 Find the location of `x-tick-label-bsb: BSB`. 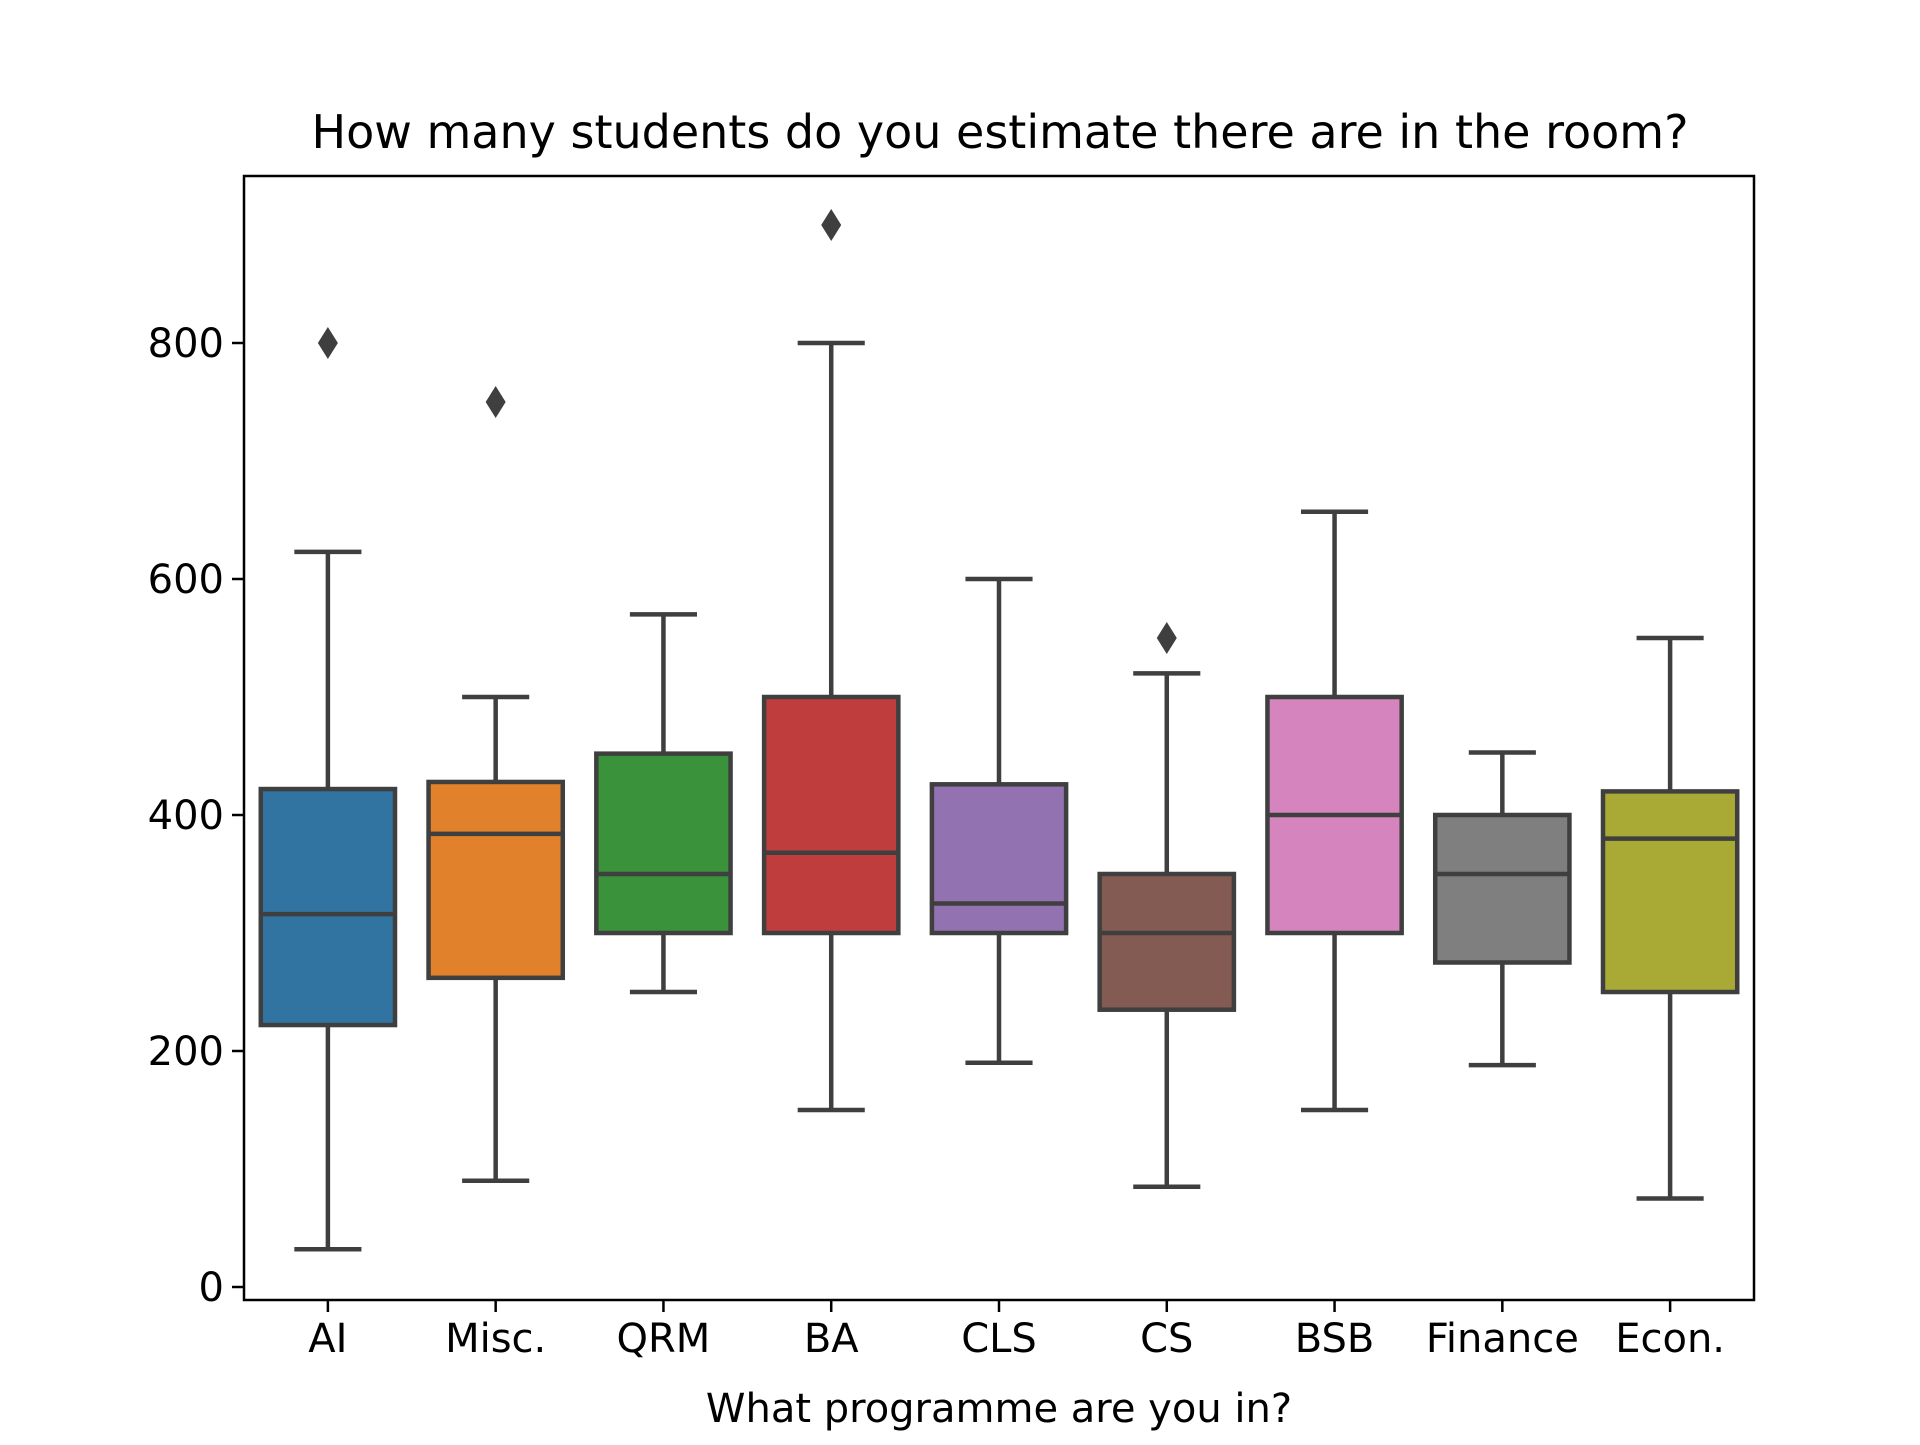

x-tick-label-bsb: BSB is located at coordinates (1335, 1339).